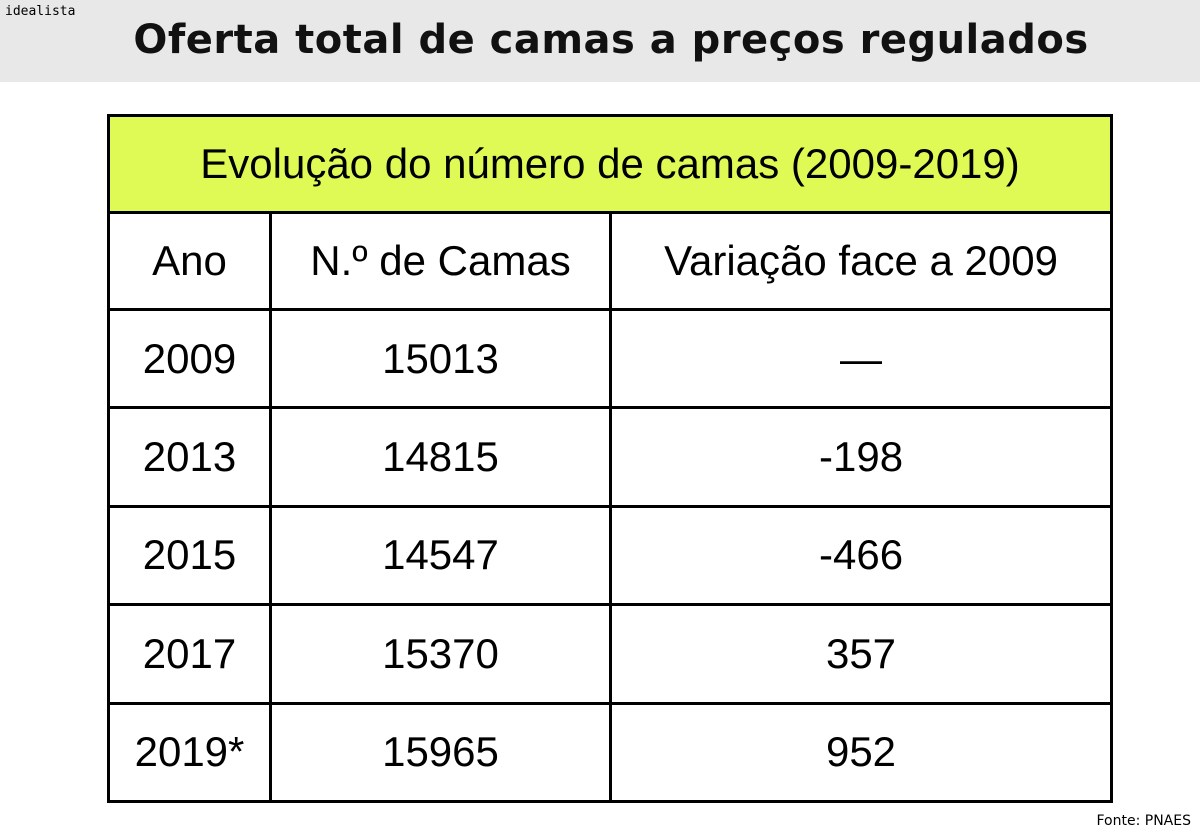 The width and height of the screenshot is (1200, 837). What do you see at coordinates (861, 261) in the screenshot?
I see `column-header-variation: Variação face a 2009` at bounding box center [861, 261].